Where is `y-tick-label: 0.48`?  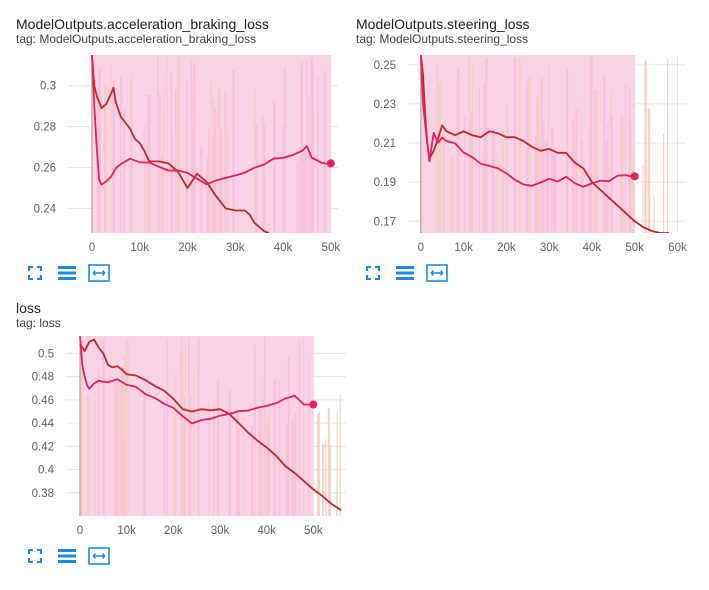 y-tick-label: 0.48 is located at coordinates (43, 378).